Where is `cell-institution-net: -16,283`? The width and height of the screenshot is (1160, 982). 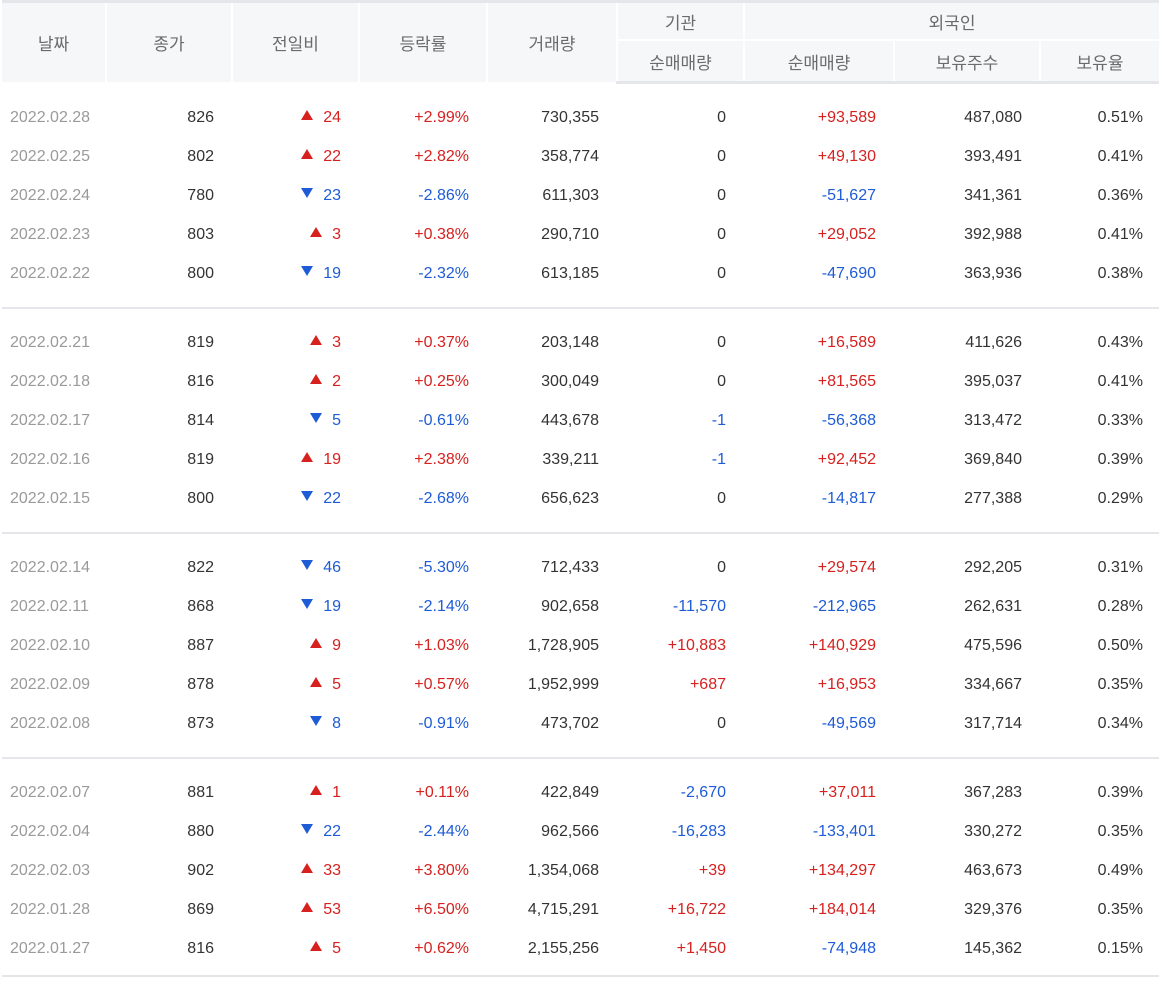 cell-institution-net: -16,283 is located at coordinates (698, 831).